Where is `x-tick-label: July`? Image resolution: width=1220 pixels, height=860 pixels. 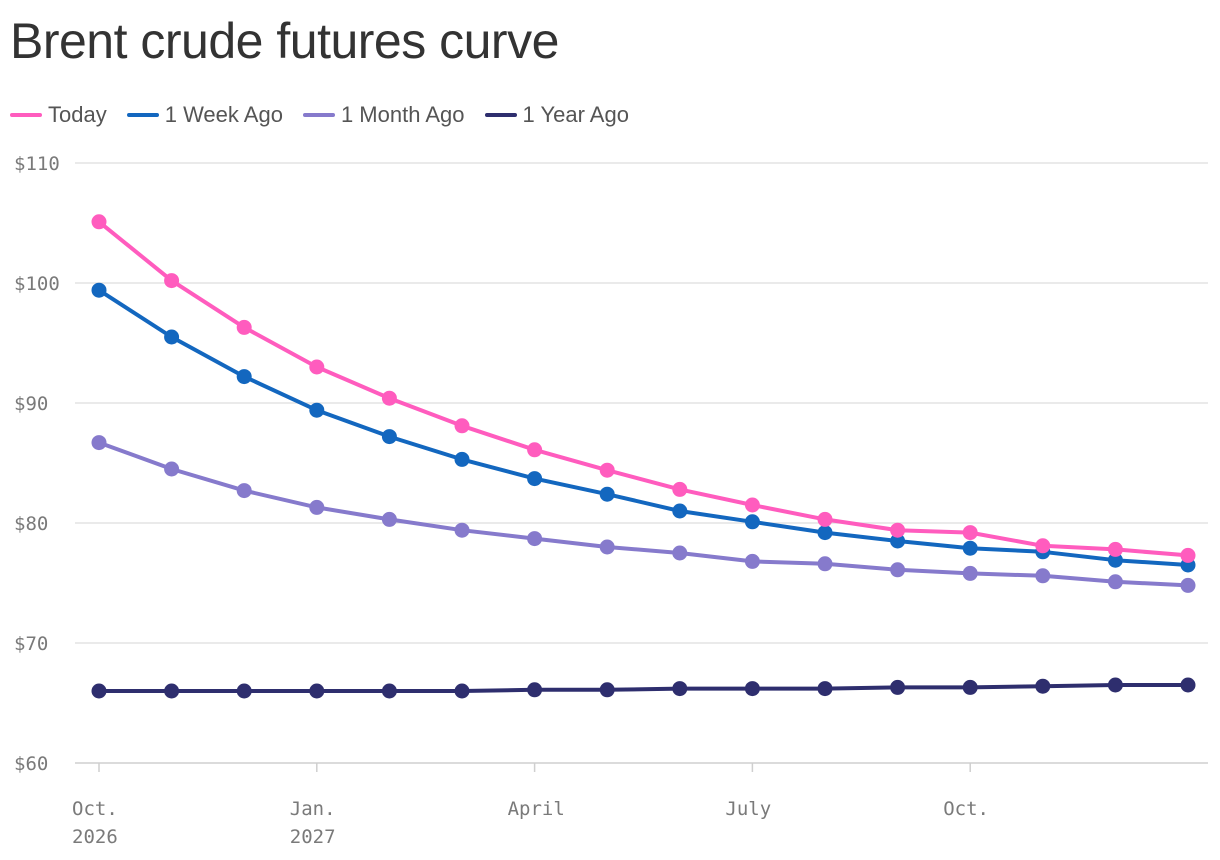 x-tick-label: July is located at coordinates (748, 809).